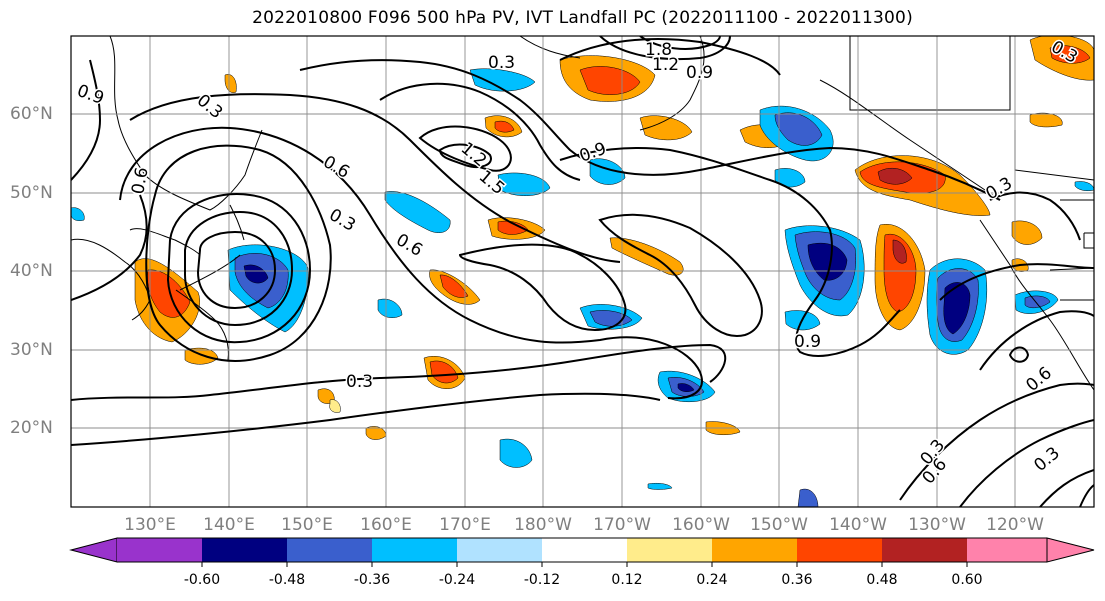 The image size is (1105, 601). Describe the element at coordinates (372, 580) in the screenshot. I see `colorbar-tick-label: -0.36` at that location.